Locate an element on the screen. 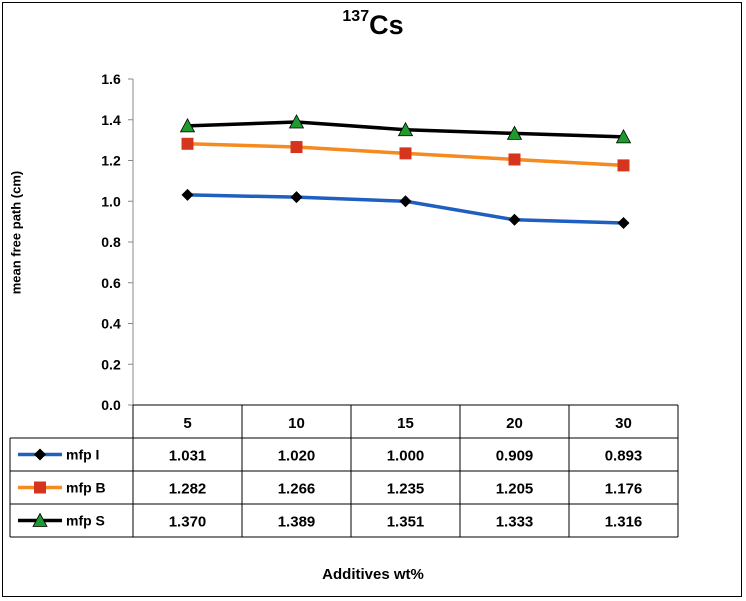 The width and height of the screenshot is (746, 601). table-value: 1.316 is located at coordinates (624, 522).